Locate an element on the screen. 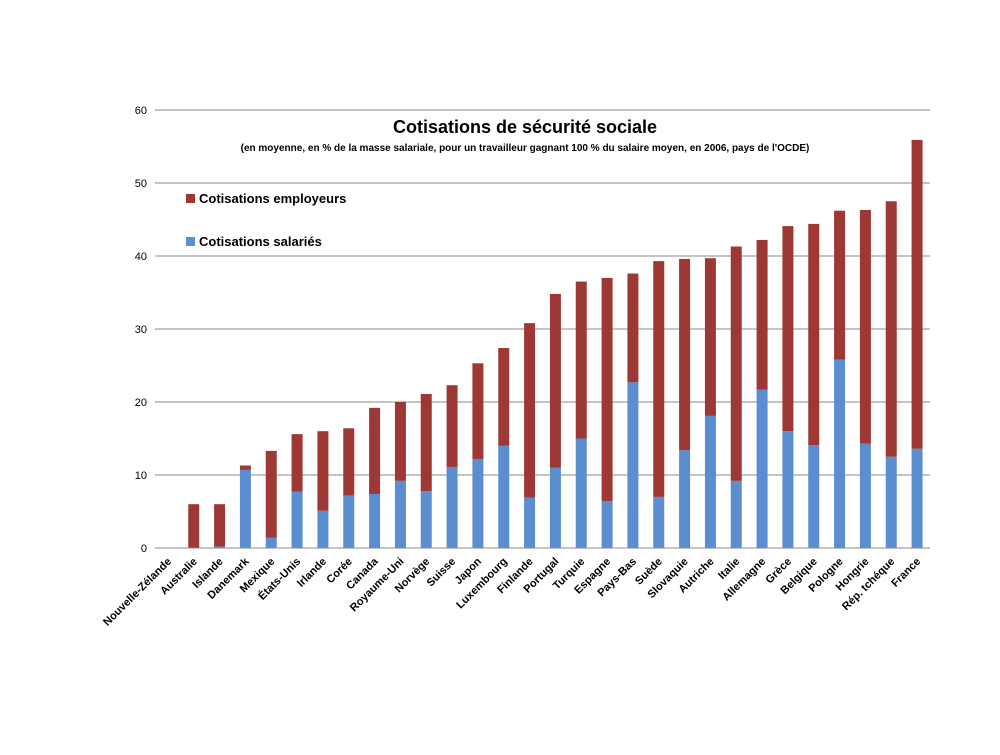 The width and height of the screenshot is (1000, 755). y-tick-label: 60 is located at coordinates (141, 111).